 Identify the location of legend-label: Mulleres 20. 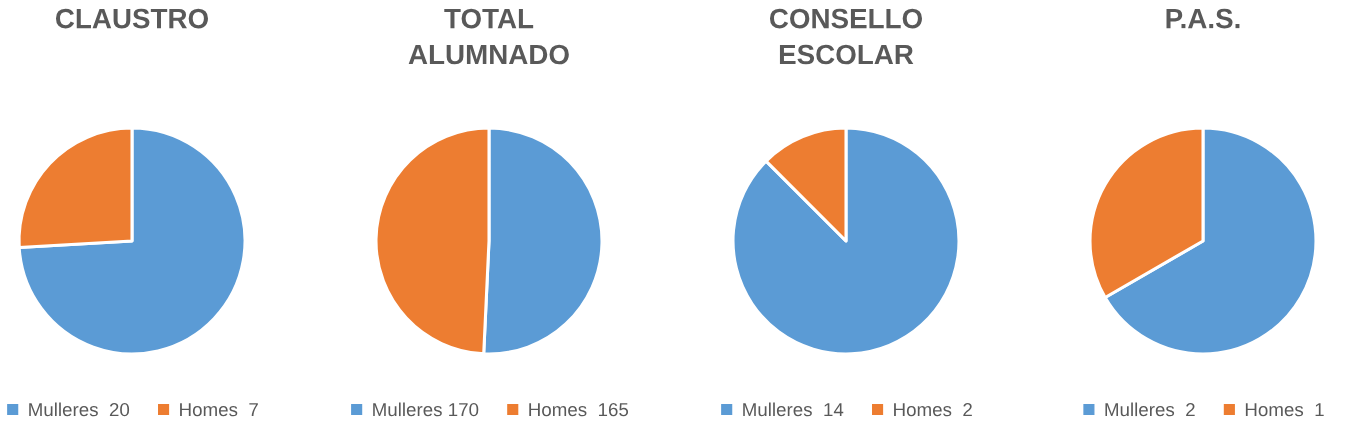
(79, 409).